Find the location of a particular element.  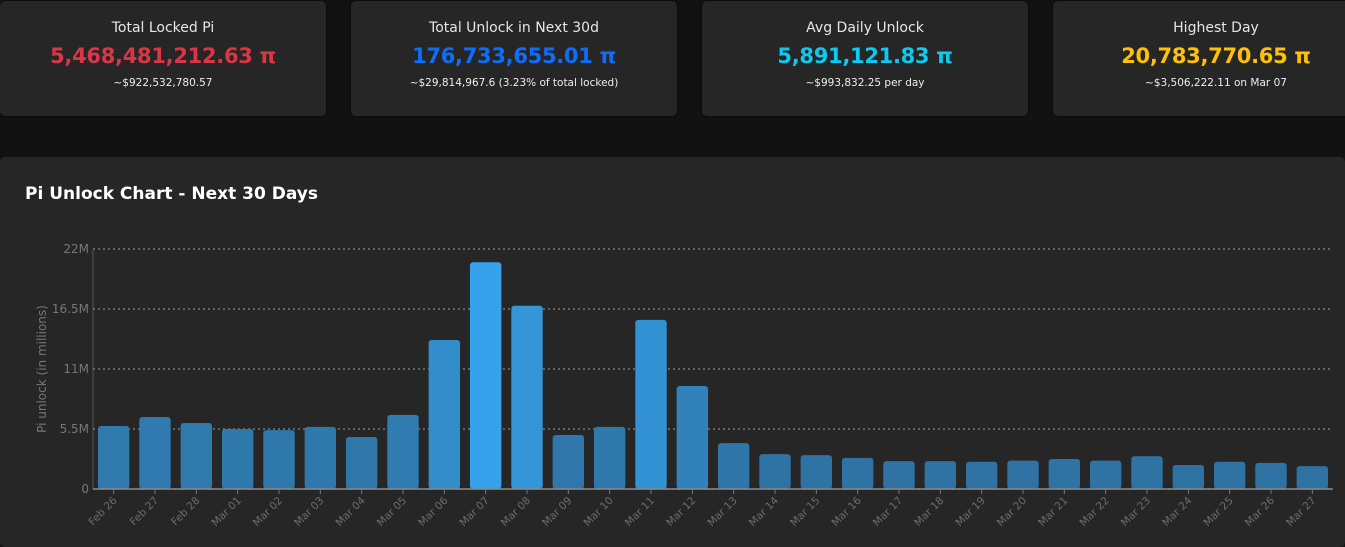

x-tick-label: Mar 18 is located at coordinates (929, 512).